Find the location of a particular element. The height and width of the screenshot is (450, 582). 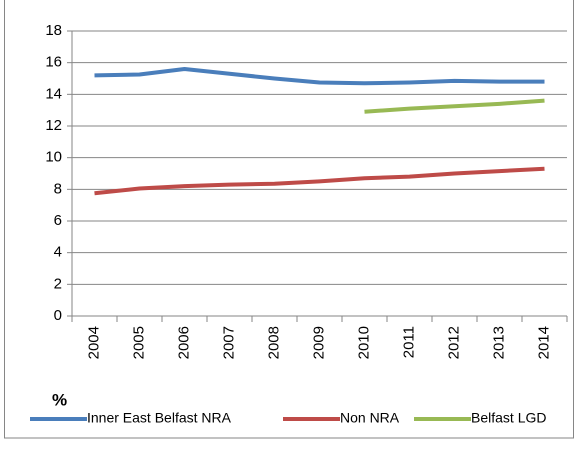

y-tick-label: 0 is located at coordinates (58, 315).